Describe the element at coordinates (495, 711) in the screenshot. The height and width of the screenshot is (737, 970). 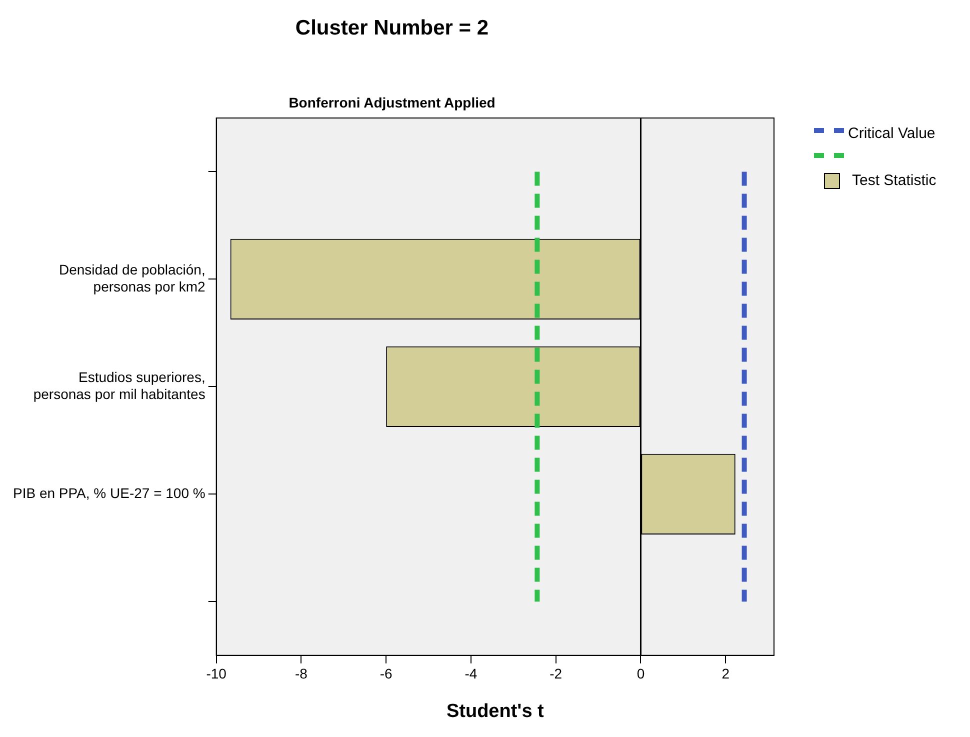
I see `x-axis-title: Student's t` at that location.